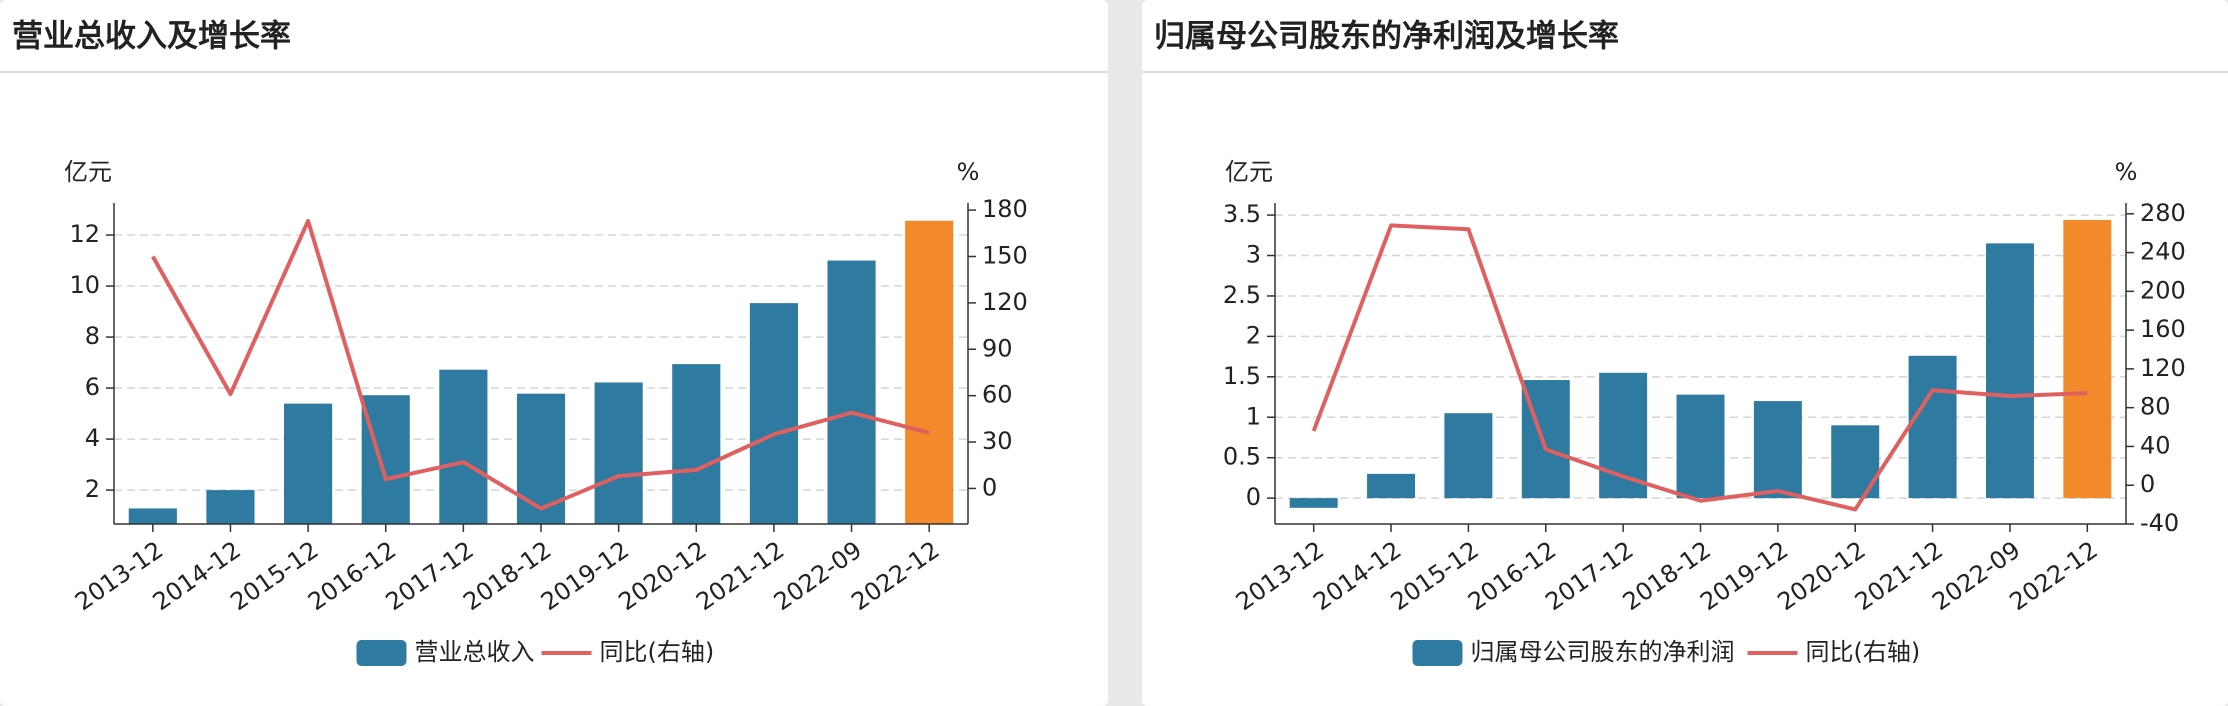  What do you see at coordinates (997, 441) in the screenshot?
I see `y2-tick-label: 30` at bounding box center [997, 441].